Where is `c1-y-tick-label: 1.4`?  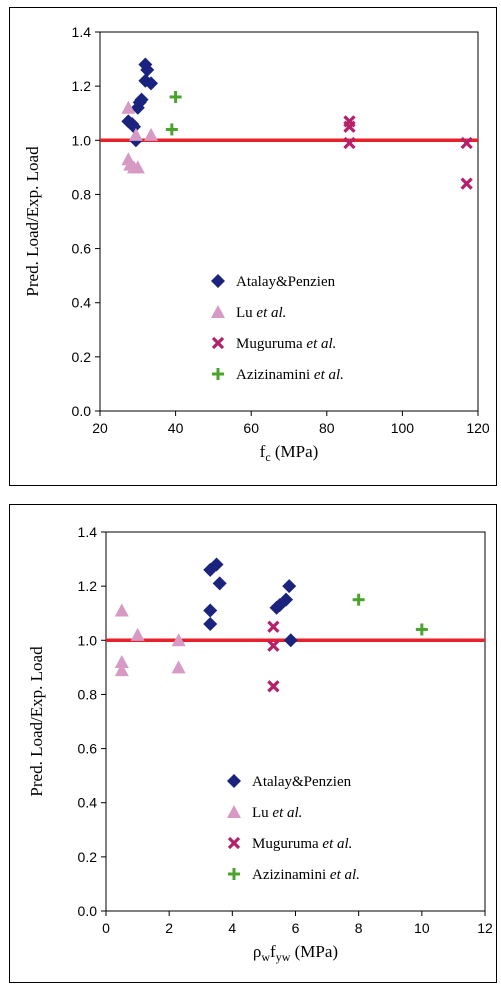
c1-y-tick-label: 1.4 is located at coordinates (82, 32).